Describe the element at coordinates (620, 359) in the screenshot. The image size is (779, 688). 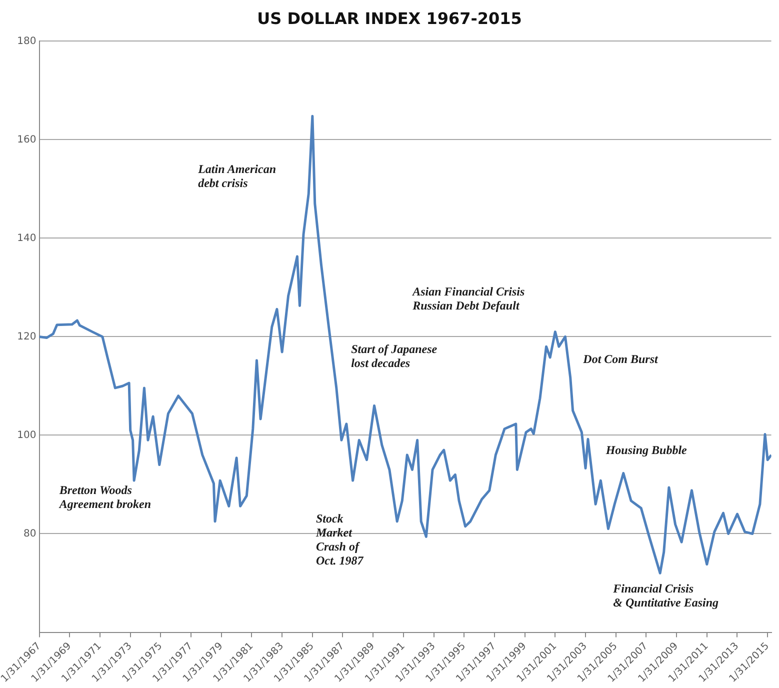
I see `annotation: Dot Com Burst` at that location.